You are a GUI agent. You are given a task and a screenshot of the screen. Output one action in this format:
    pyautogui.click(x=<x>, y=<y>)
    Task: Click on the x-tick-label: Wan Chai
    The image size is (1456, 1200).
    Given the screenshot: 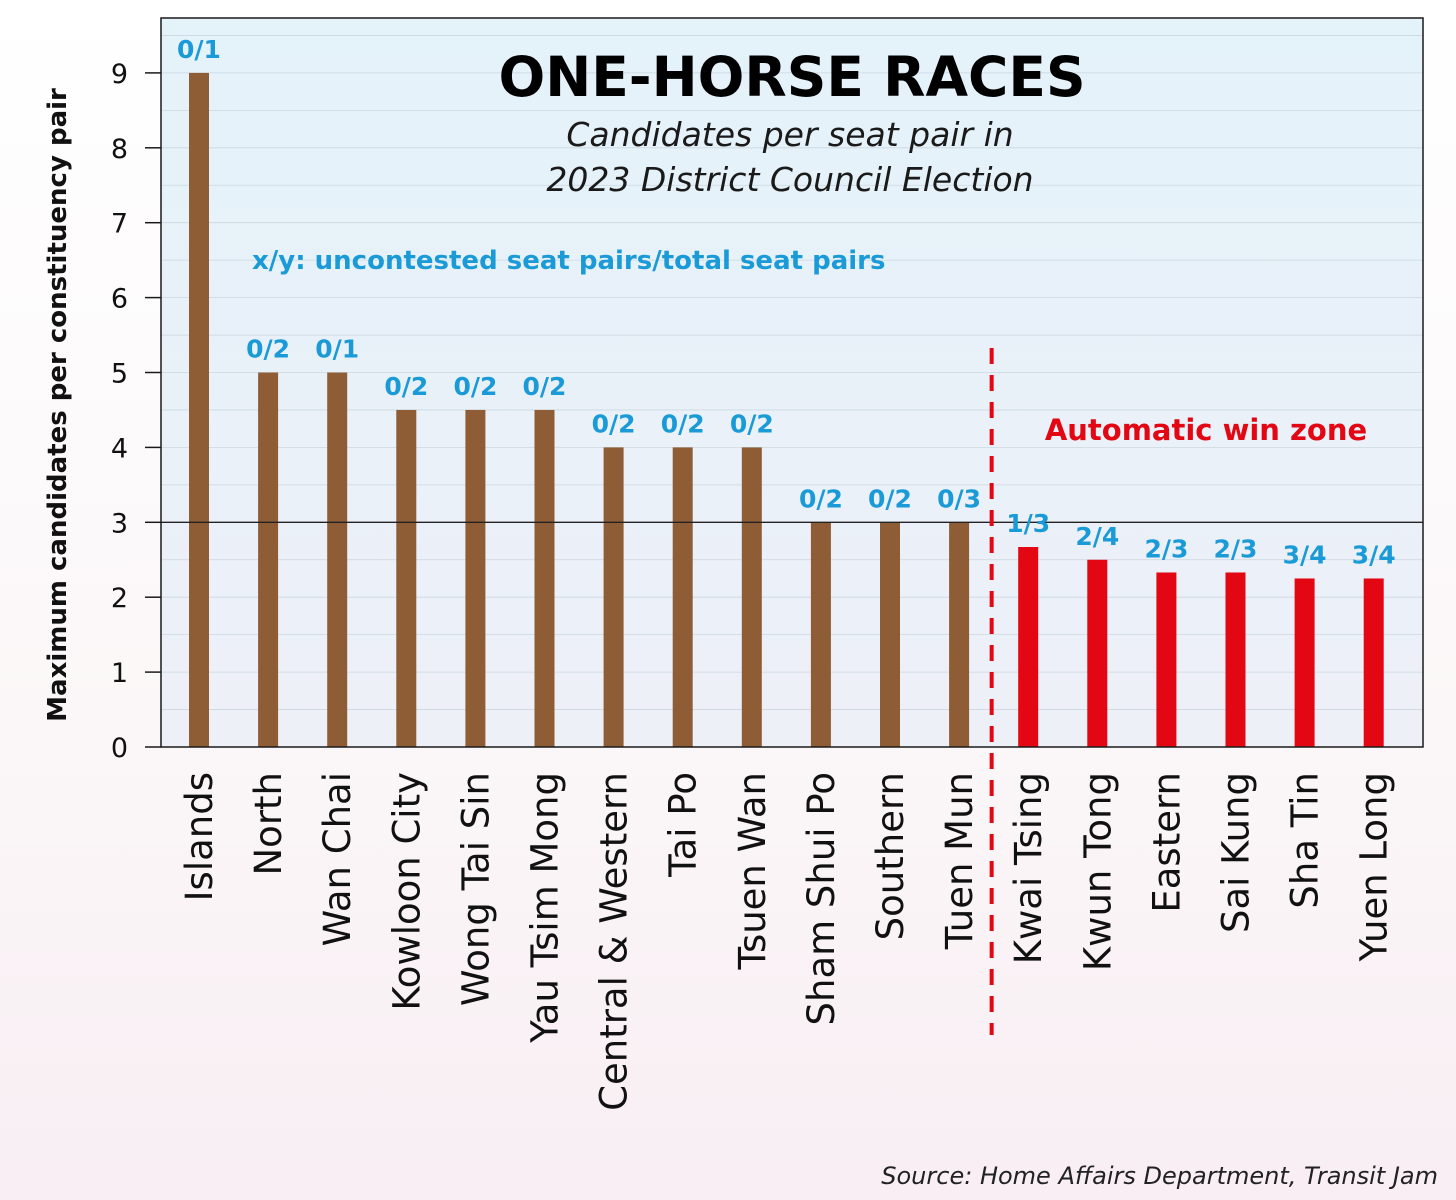 What is the action you would take?
    pyautogui.click(x=337, y=859)
    